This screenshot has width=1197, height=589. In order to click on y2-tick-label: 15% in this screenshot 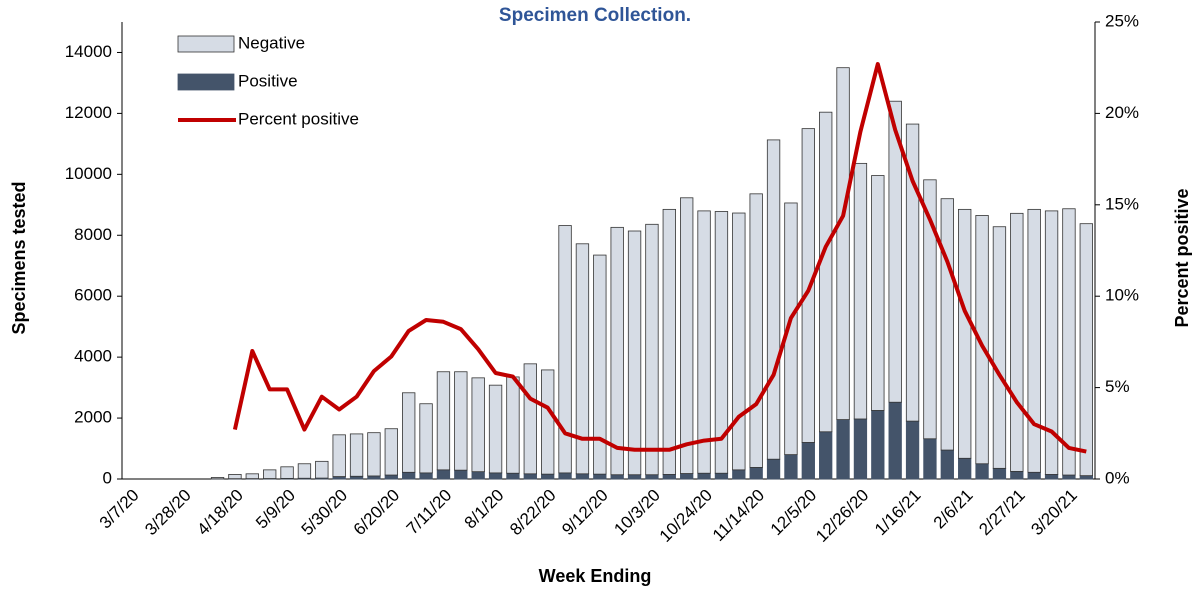, I will do `click(1122, 203)`.